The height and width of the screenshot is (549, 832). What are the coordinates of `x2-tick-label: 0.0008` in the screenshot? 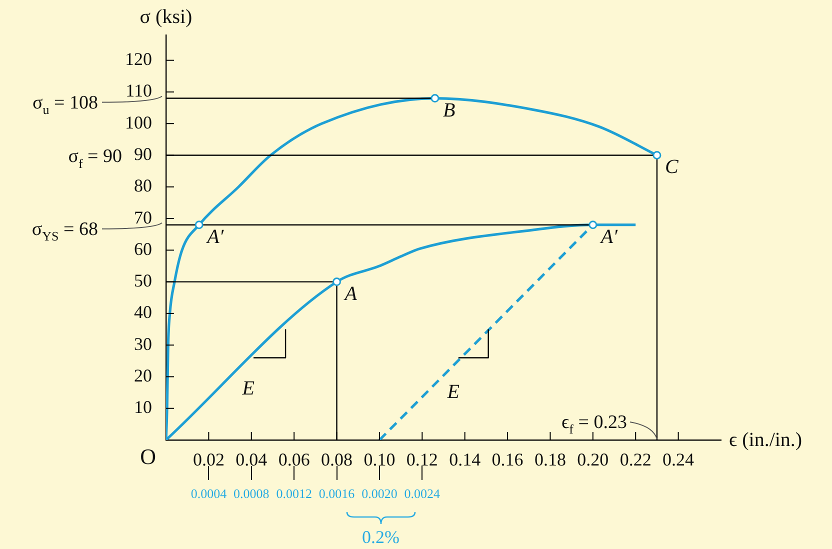 It's located at (252, 493).